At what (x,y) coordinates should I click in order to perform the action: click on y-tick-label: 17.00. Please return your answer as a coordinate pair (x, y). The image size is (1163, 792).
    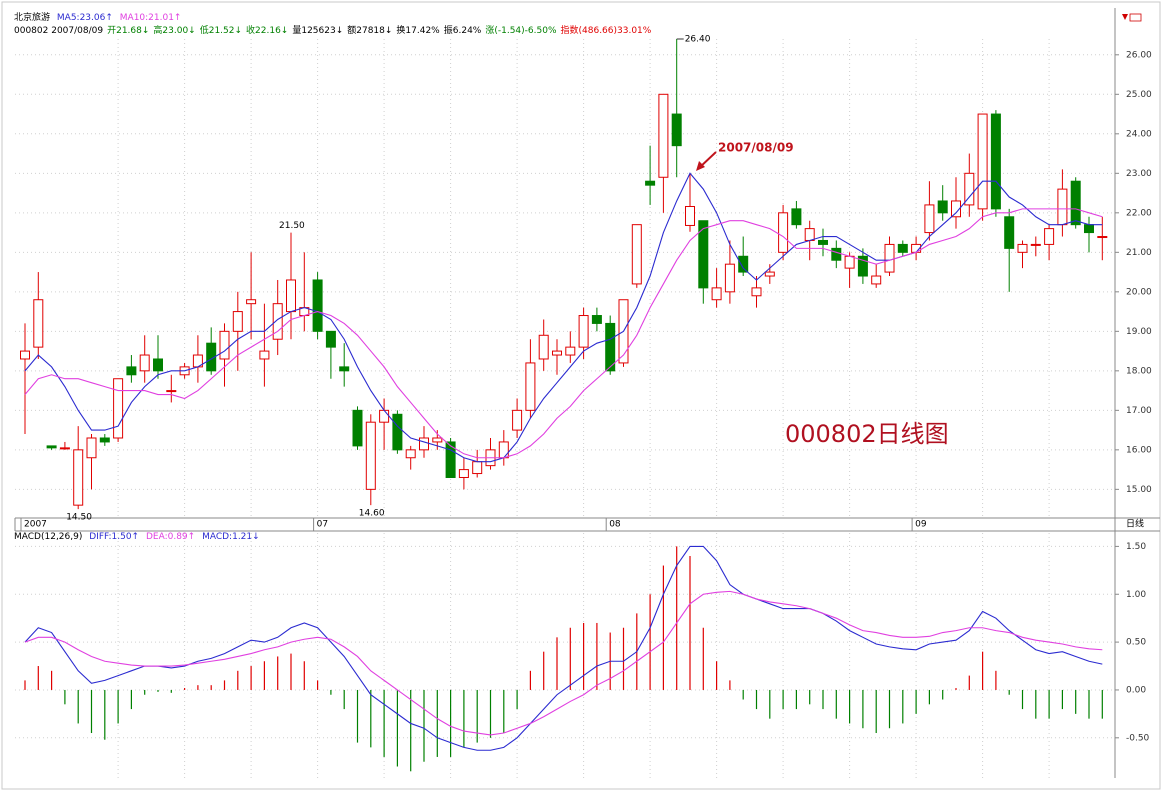
    Looking at the image, I should click on (1139, 411).